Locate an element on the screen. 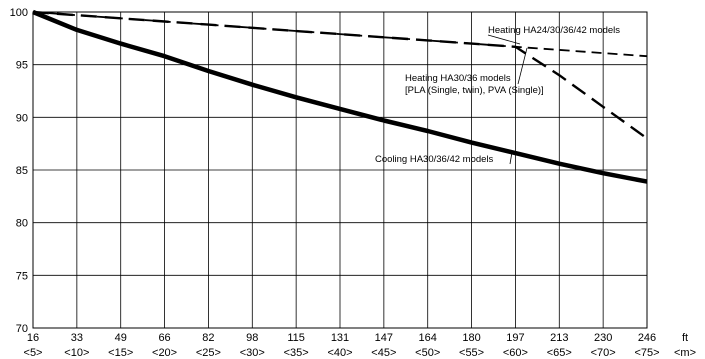  x-tick-label: 197 is located at coordinates (515, 338).